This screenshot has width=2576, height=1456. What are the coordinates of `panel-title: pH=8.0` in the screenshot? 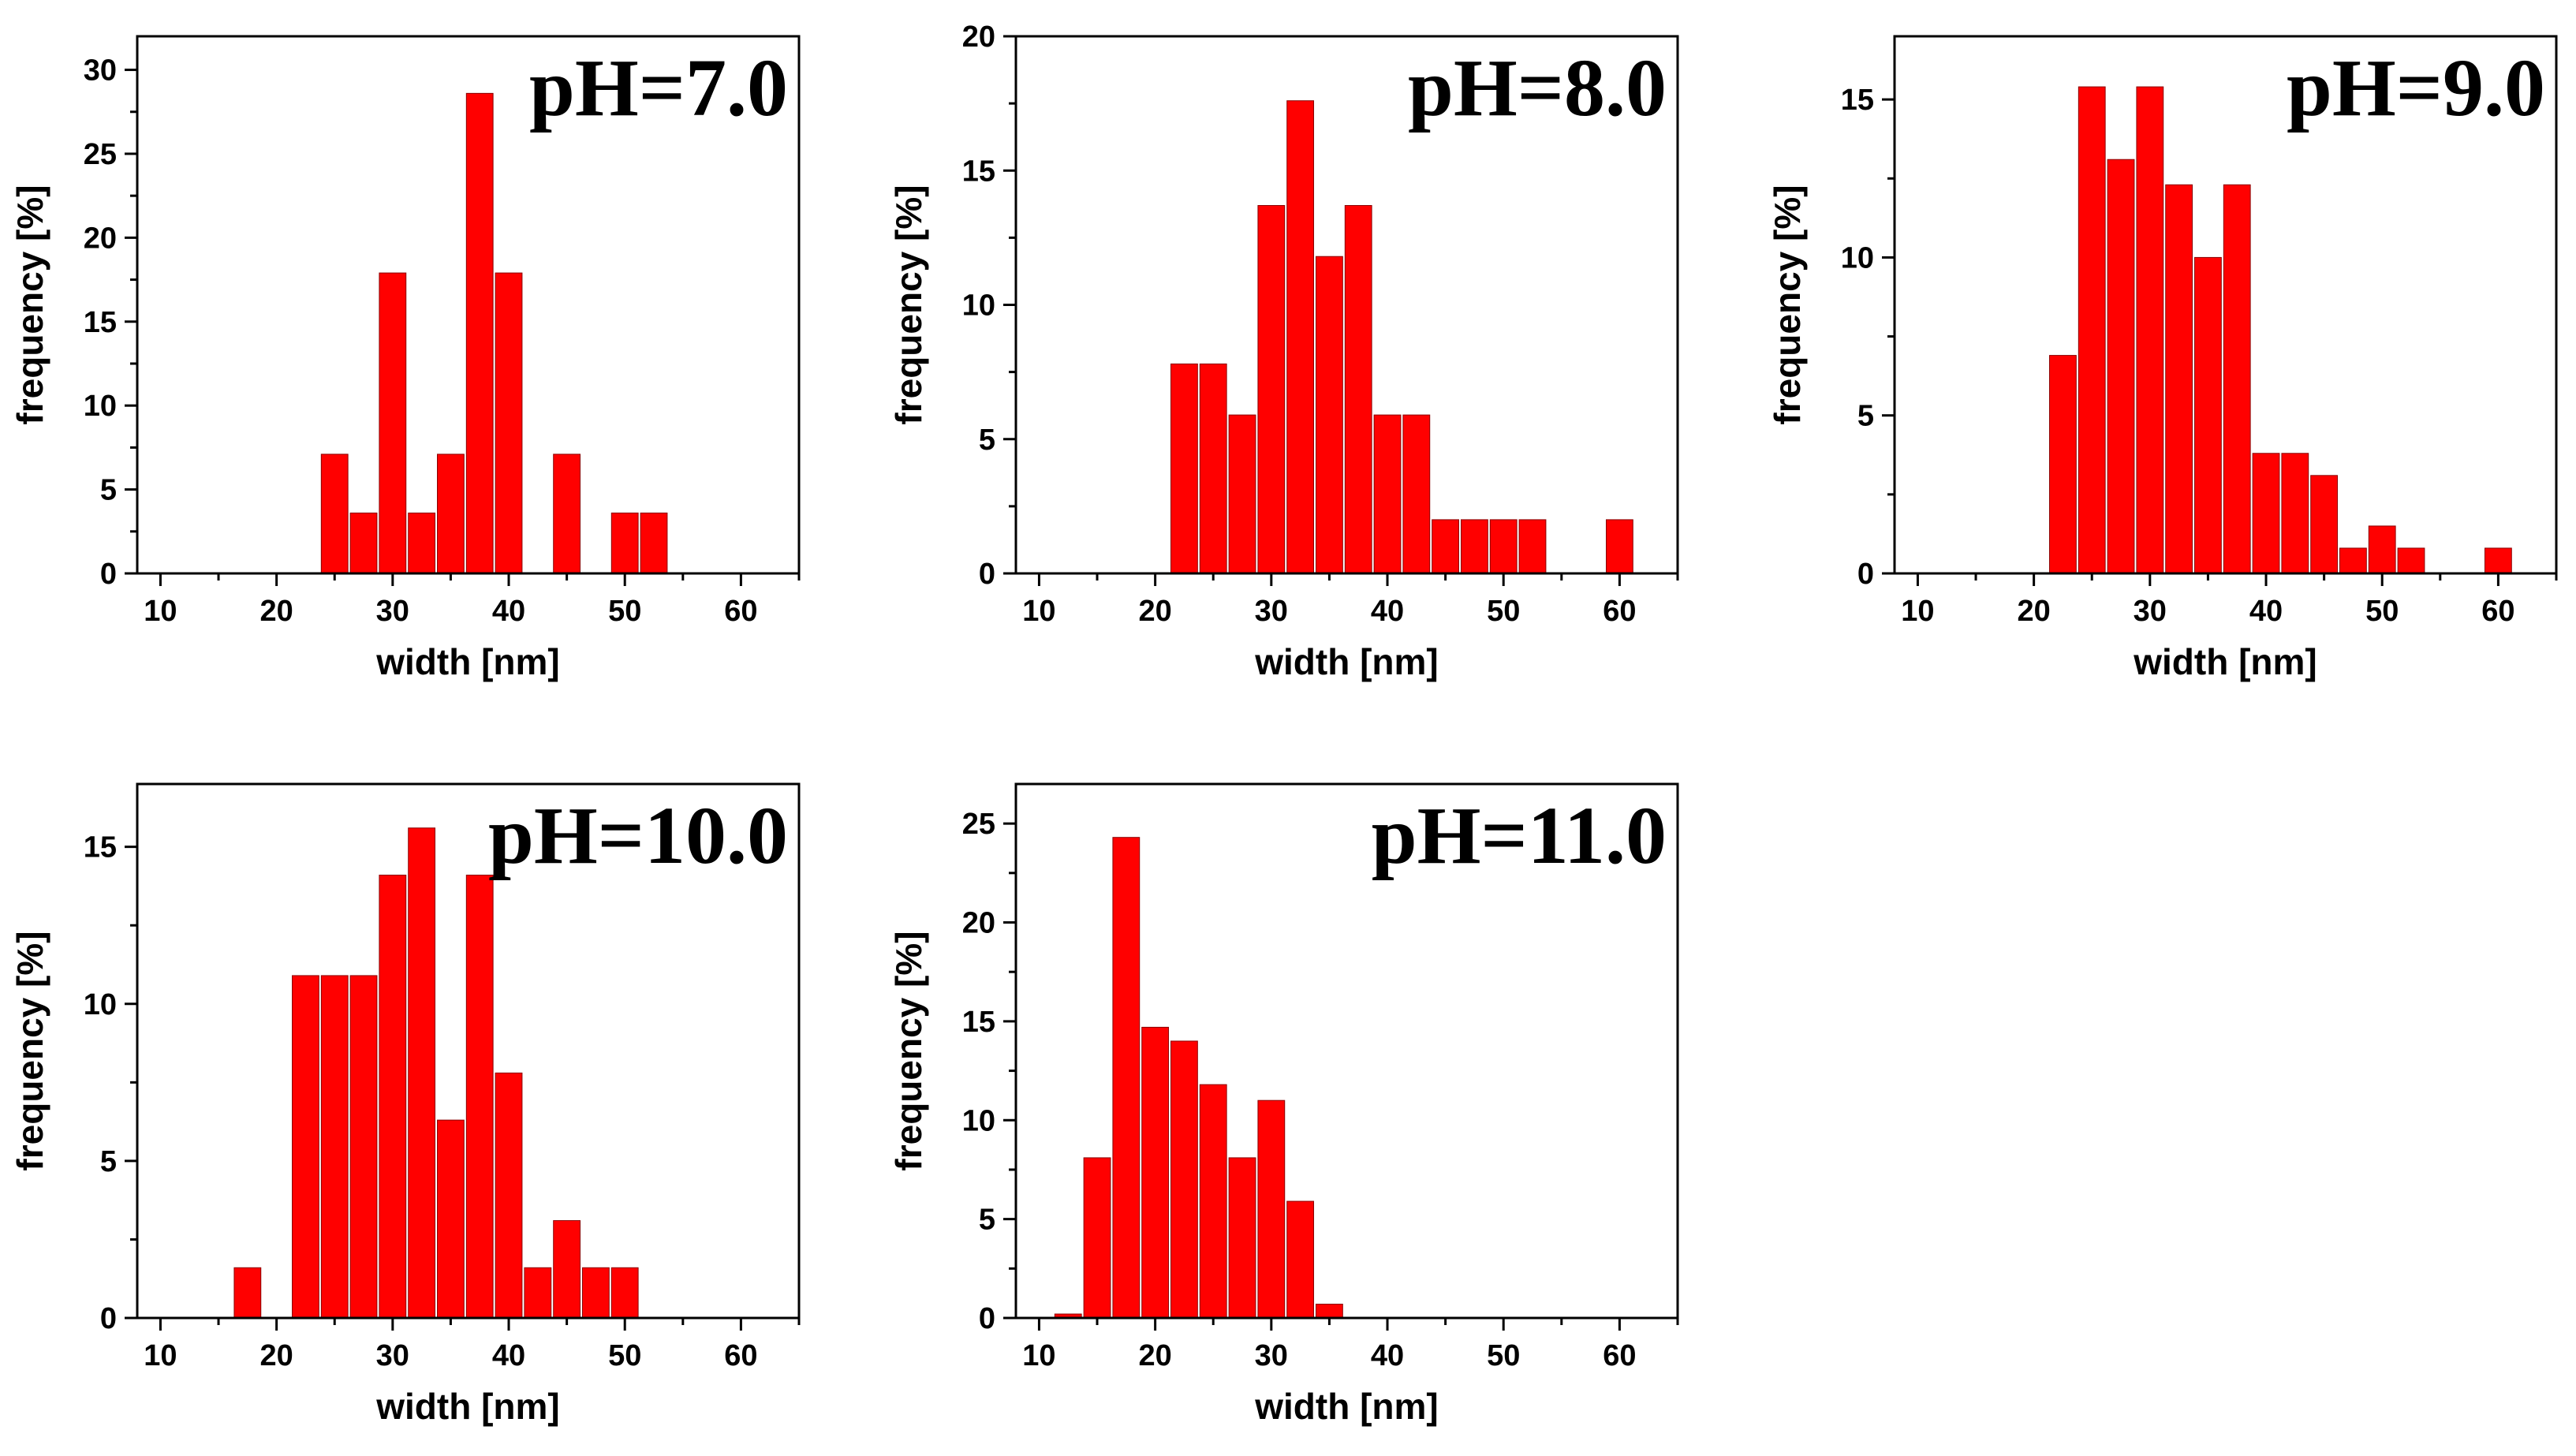 It's located at (1537, 88).